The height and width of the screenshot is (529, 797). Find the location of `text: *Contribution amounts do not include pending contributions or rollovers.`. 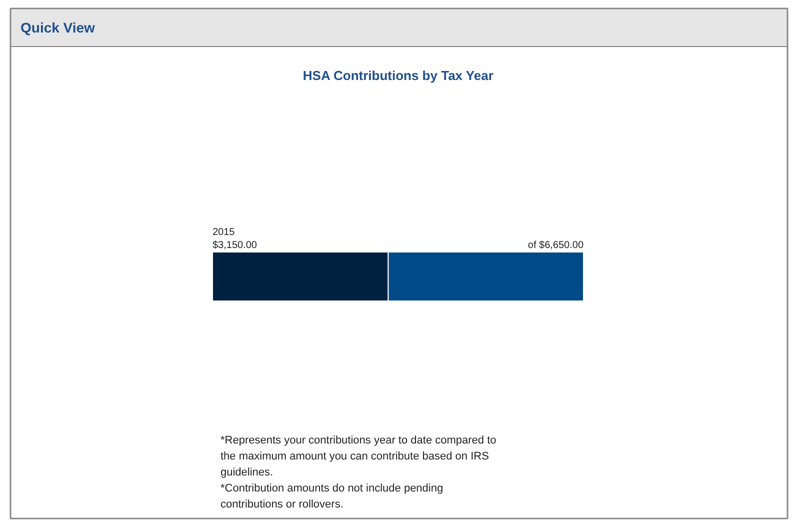

text: *Contribution amounts do not include pending contributions or rollovers. is located at coordinates (332, 496).